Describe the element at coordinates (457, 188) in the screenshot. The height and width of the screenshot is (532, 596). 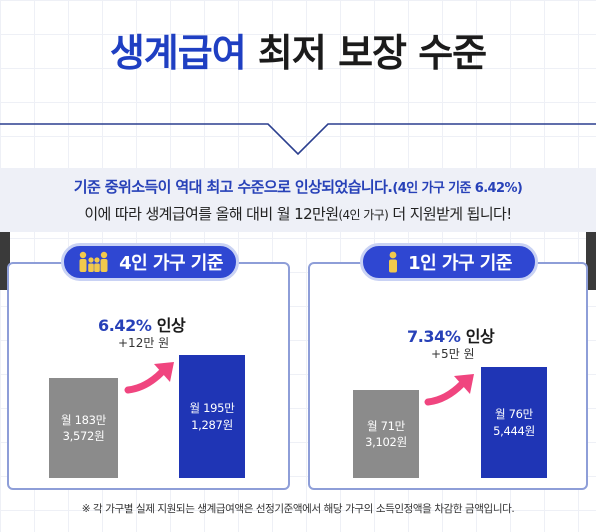
I see `intro-headline-note: (4인 가구 기준 6.42%)` at that location.